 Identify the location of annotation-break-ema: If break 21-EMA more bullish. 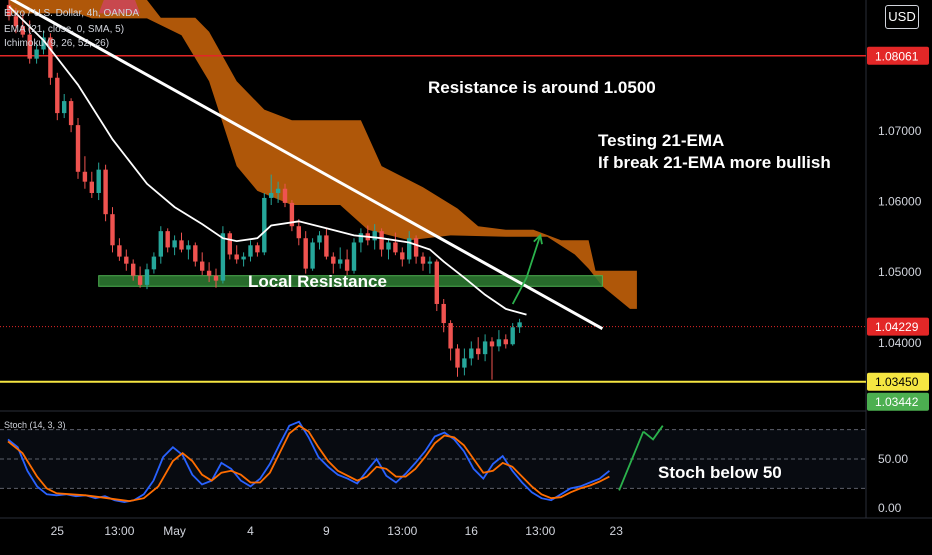
(714, 162).